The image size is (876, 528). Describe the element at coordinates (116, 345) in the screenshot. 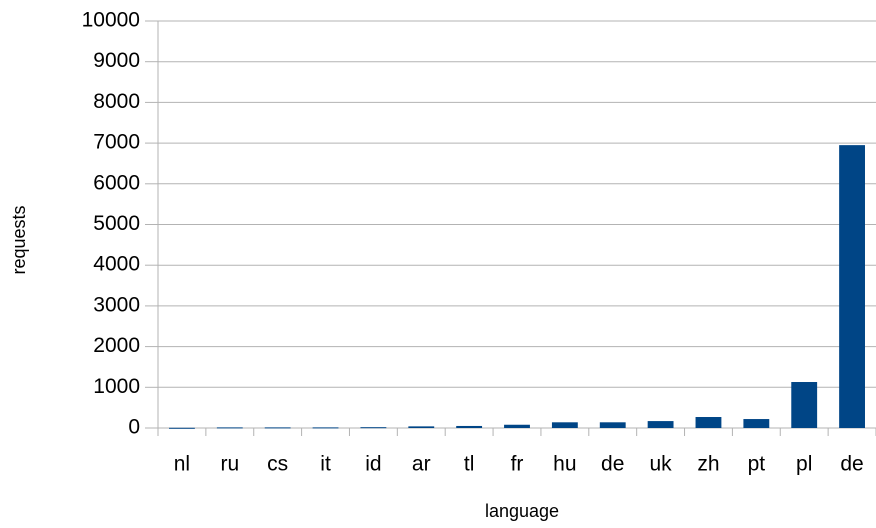

I see `y-tick-label: 2000` at that location.